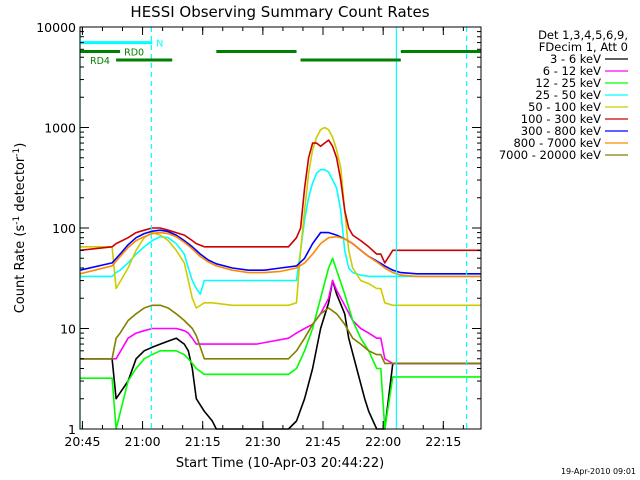 This screenshot has height=480, width=640. What do you see at coordinates (263, 441) in the screenshot?
I see `x-tick-label-3: 21:30` at bounding box center [263, 441].